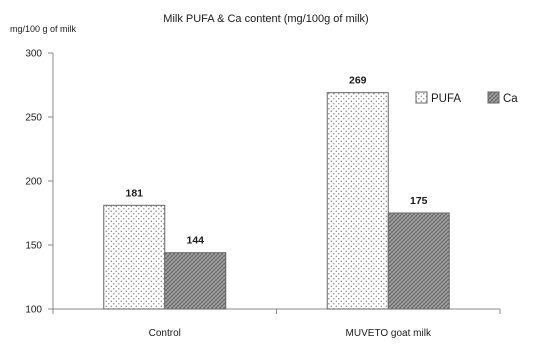  Describe the element at coordinates (510, 99) in the screenshot. I see `legend-label-ca: Ca` at that location.